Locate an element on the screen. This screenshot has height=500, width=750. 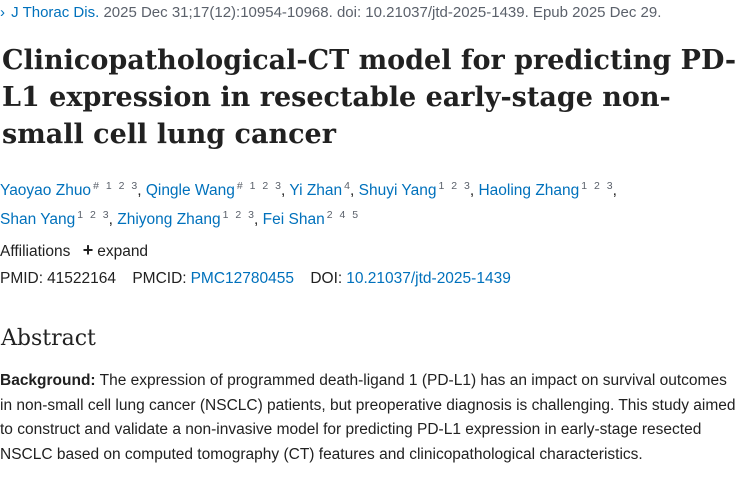
author-affiliation-marks: 2 4 5 is located at coordinates (342, 215).